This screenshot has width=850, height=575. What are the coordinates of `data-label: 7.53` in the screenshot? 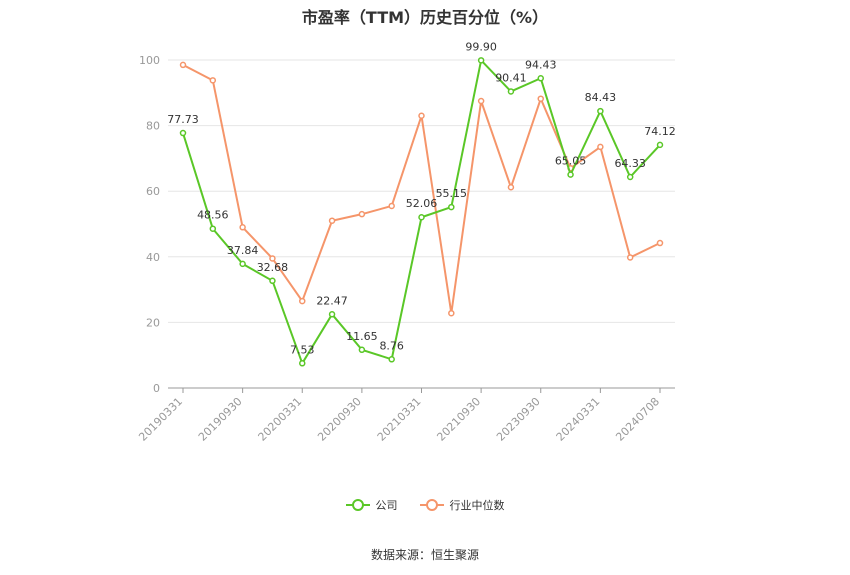 It's located at (302, 349).